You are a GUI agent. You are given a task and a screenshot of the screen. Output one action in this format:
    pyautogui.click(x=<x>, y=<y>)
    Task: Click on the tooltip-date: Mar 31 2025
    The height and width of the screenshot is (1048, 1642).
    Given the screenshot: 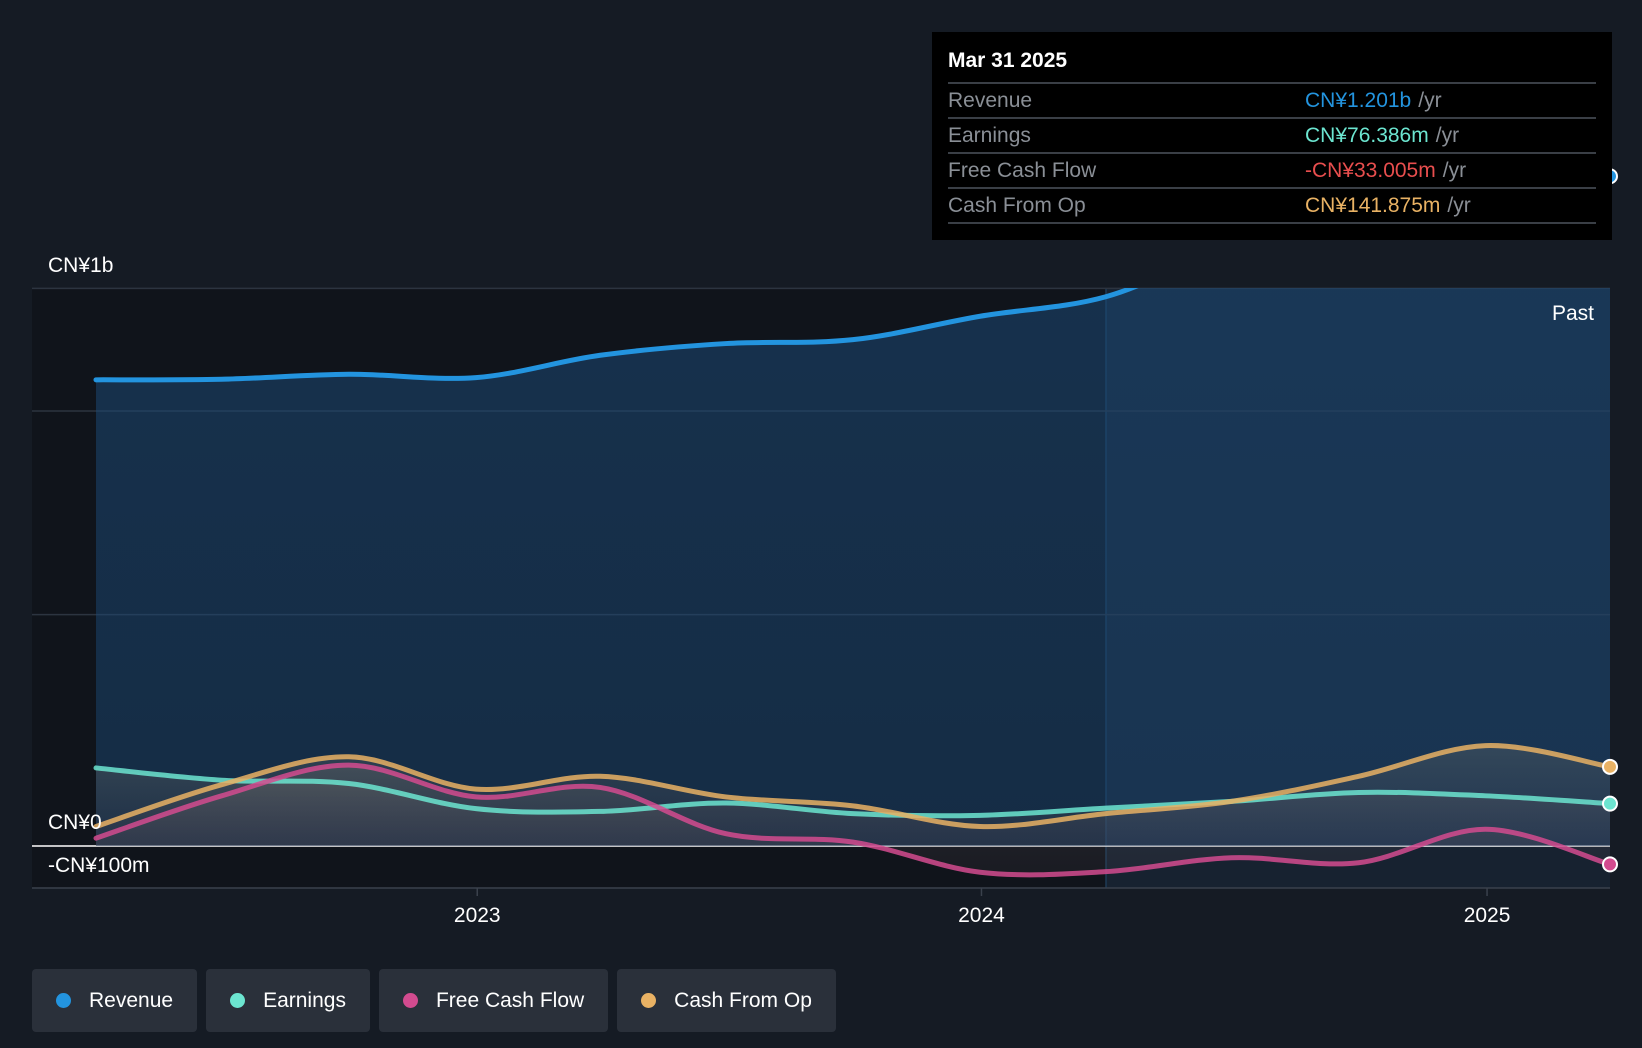 What is the action you would take?
    pyautogui.click(x=1008, y=60)
    